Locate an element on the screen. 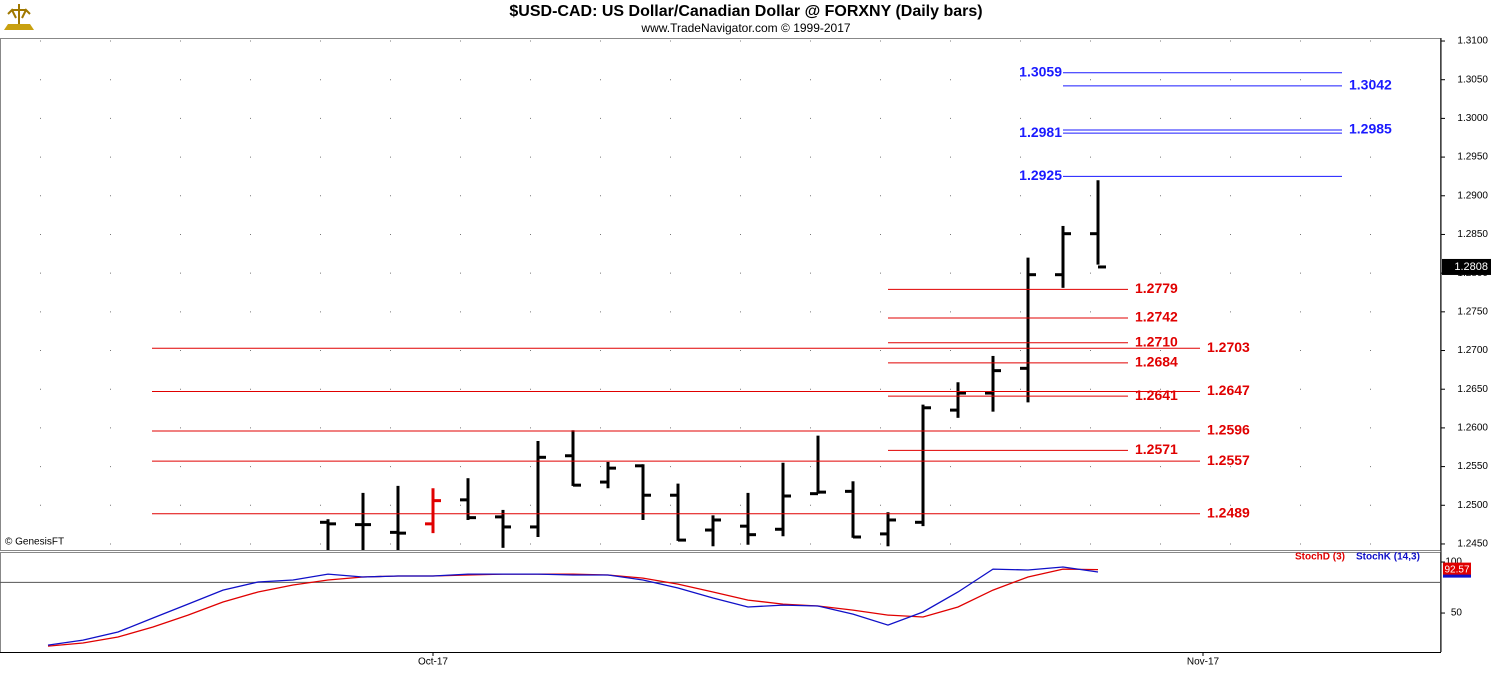 The width and height of the screenshot is (1492, 673). y-tick-label: 1.2650 is located at coordinates (1472, 389).